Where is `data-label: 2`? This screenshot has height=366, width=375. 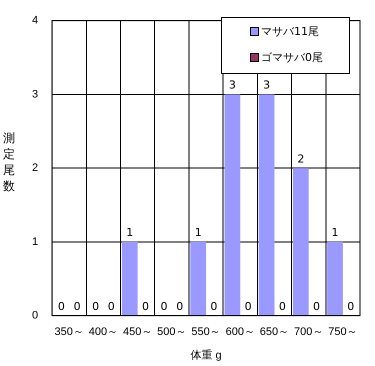
data-label: 2 is located at coordinates (300, 159).